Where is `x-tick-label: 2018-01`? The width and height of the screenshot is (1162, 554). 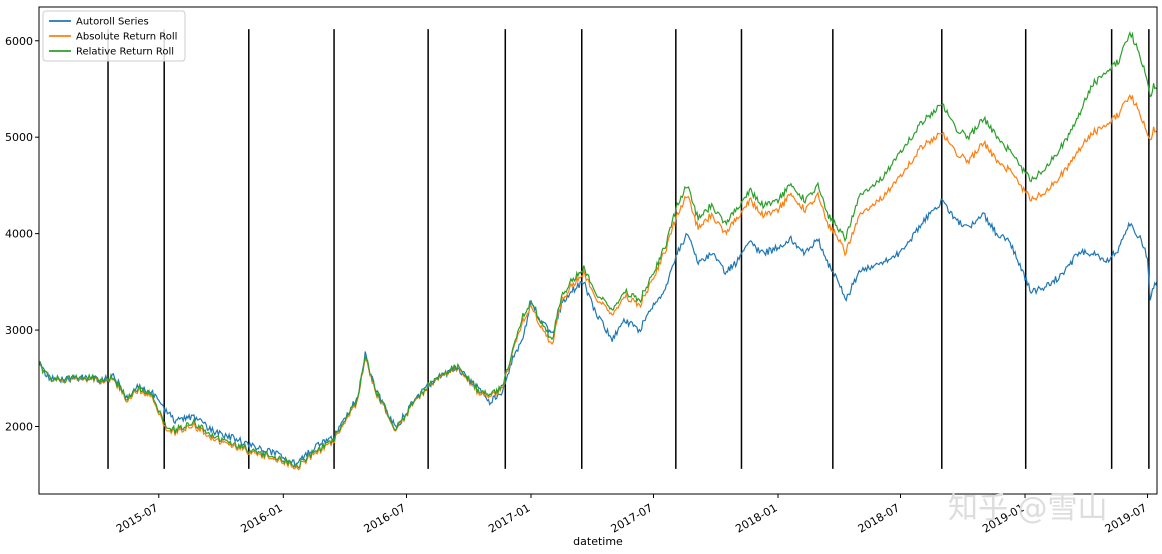
x-tick-label: 2018-01 is located at coordinates (756, 518).